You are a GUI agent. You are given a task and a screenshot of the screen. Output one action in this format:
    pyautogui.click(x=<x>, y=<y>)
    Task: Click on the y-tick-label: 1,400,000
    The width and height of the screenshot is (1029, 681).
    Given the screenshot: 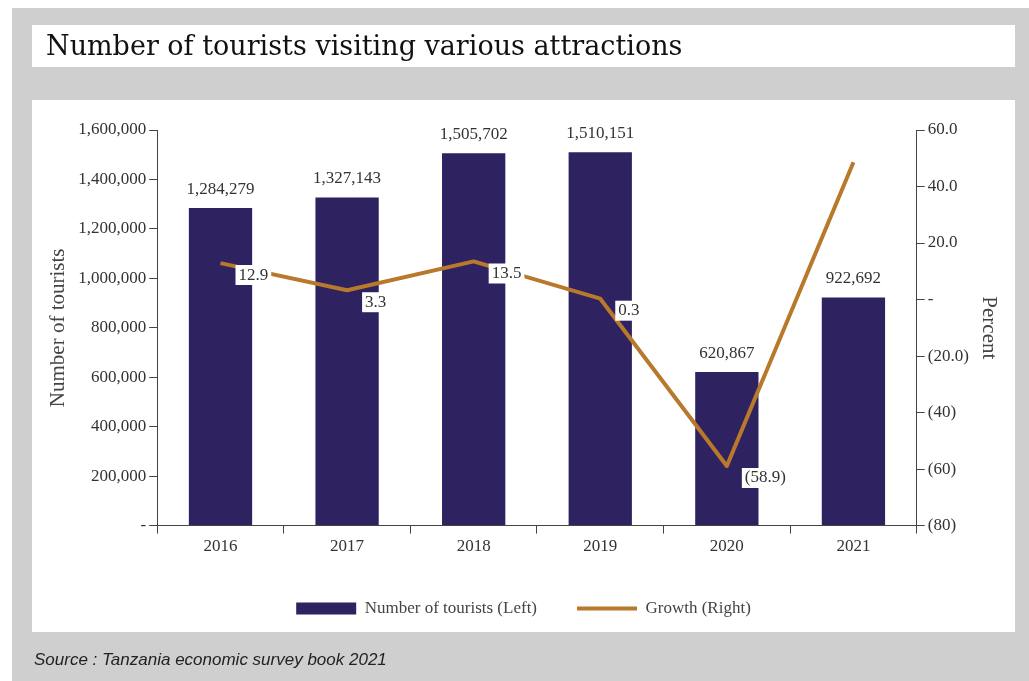 What is the action you would take?
    pyautogui.click(x=112, y=178)
    